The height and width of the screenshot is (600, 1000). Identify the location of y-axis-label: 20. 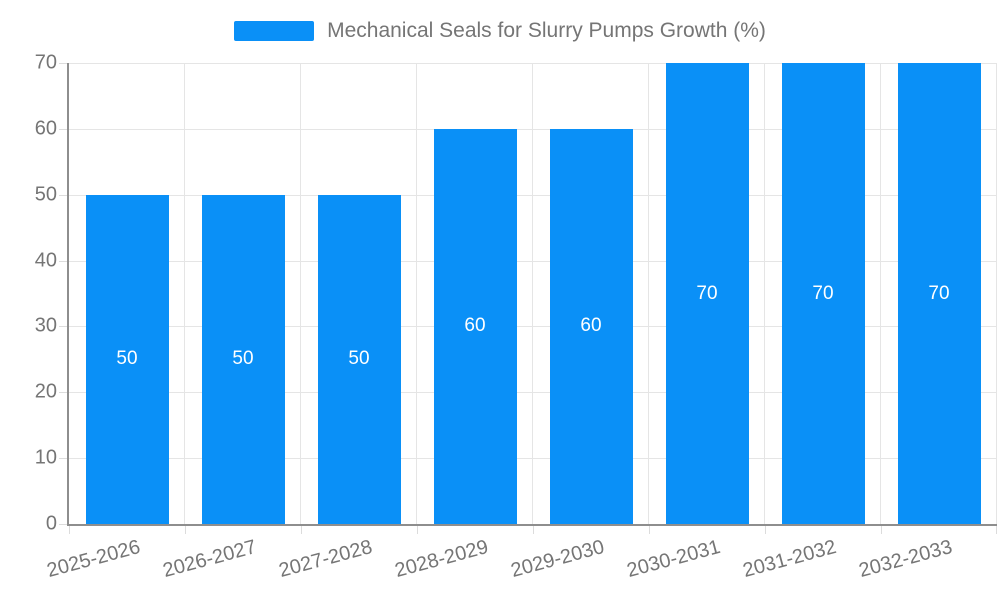
(45, 391).